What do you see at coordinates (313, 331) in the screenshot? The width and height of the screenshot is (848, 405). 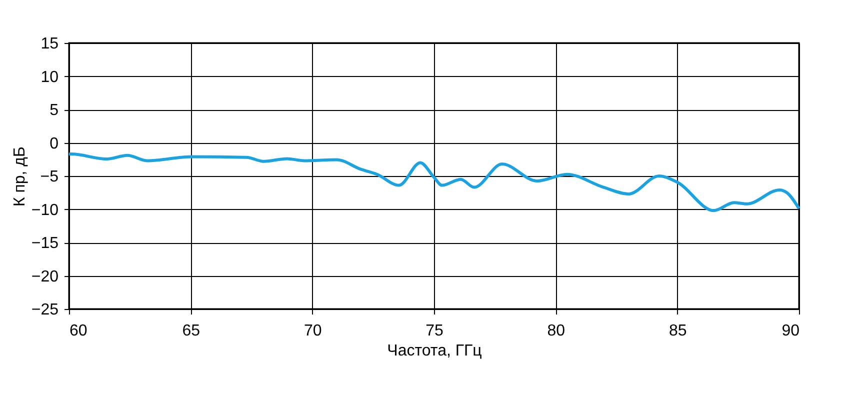 I see `x-tick-label: 70` at bounding box center [313, 331].